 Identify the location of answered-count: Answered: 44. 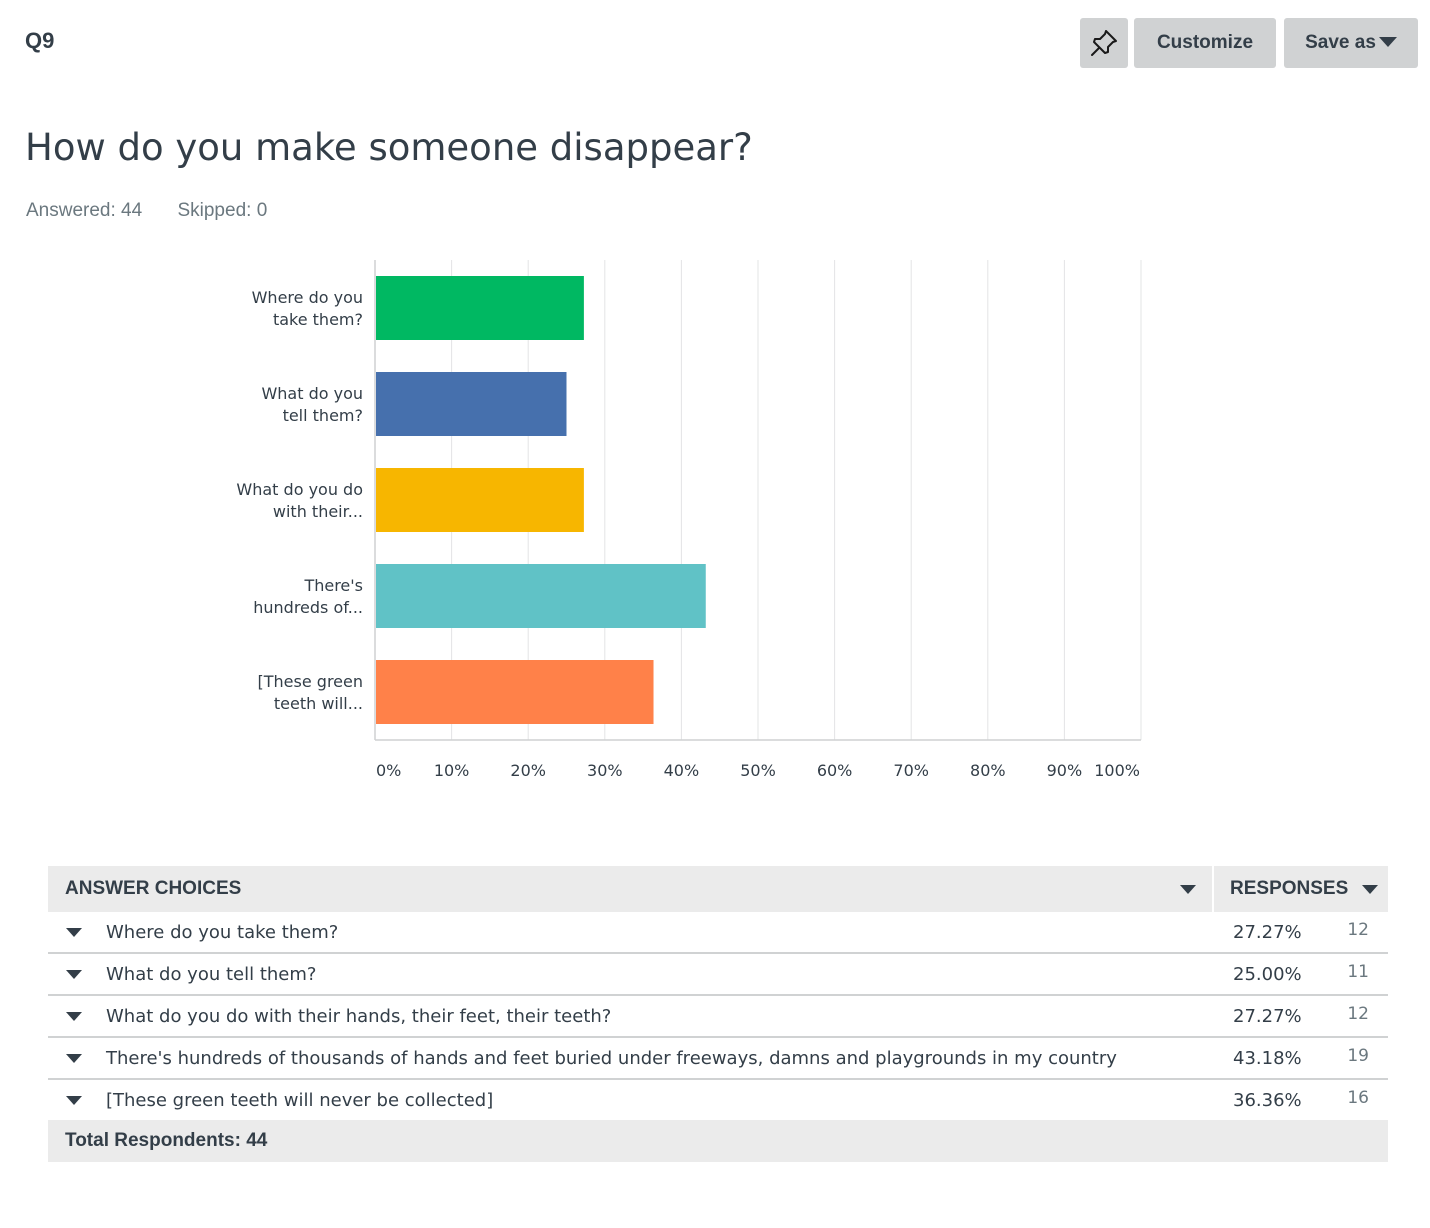
(84, 210).